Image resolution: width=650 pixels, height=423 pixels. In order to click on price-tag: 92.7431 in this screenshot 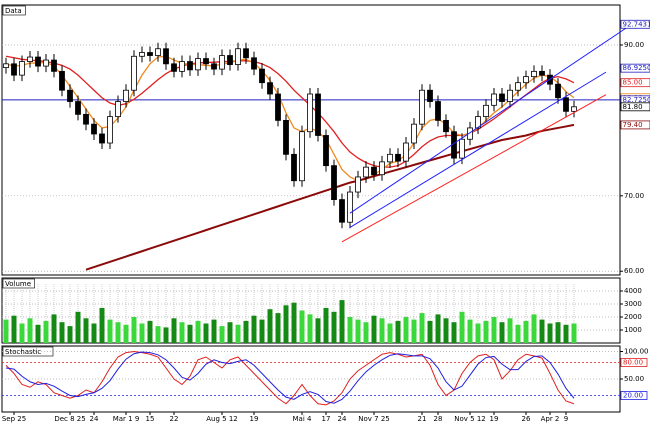, I will do `click(636, 24)`.